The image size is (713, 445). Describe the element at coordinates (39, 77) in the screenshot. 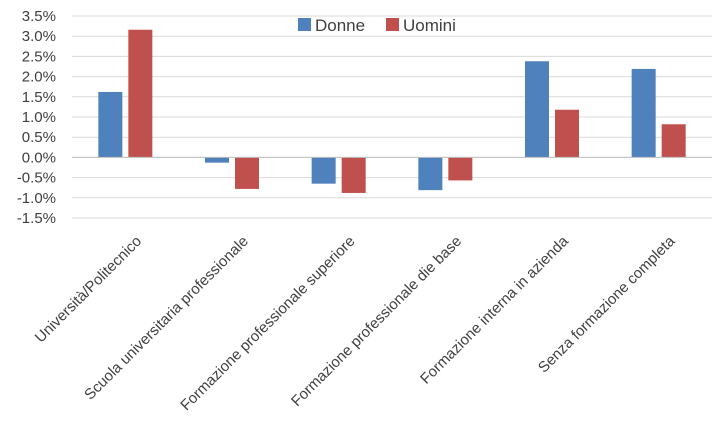

I see `y-tick-label: 2.0%` at that location.